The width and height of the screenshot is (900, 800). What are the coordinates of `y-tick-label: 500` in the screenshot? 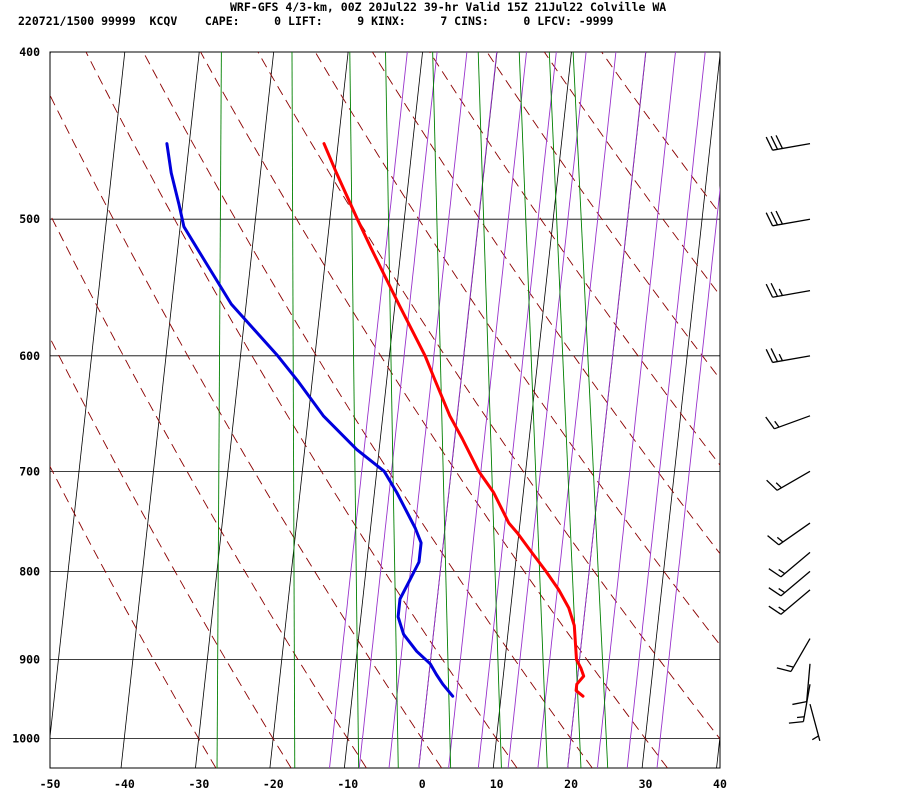 It's located at (29, 219).